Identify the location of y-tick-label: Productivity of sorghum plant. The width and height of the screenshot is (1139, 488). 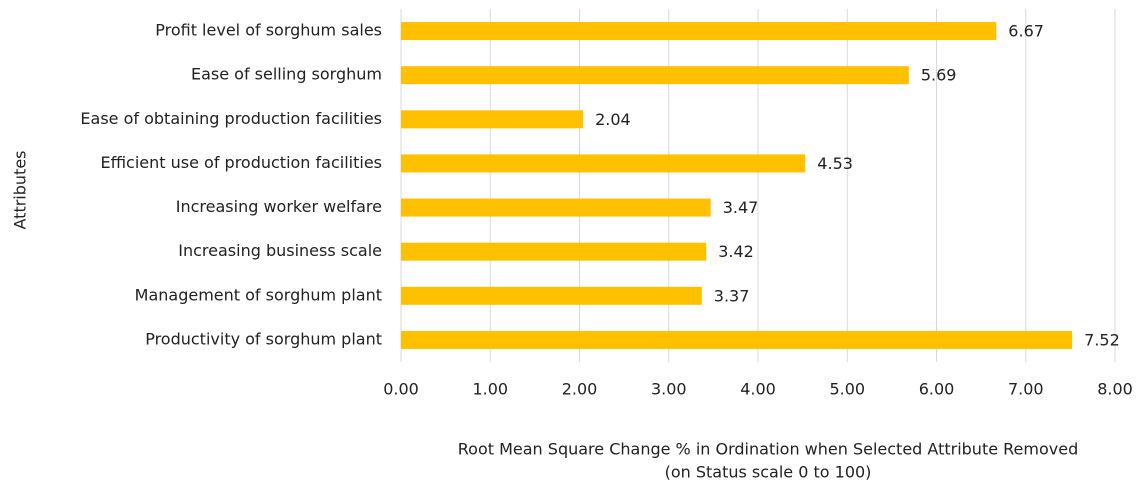
(263, 338).